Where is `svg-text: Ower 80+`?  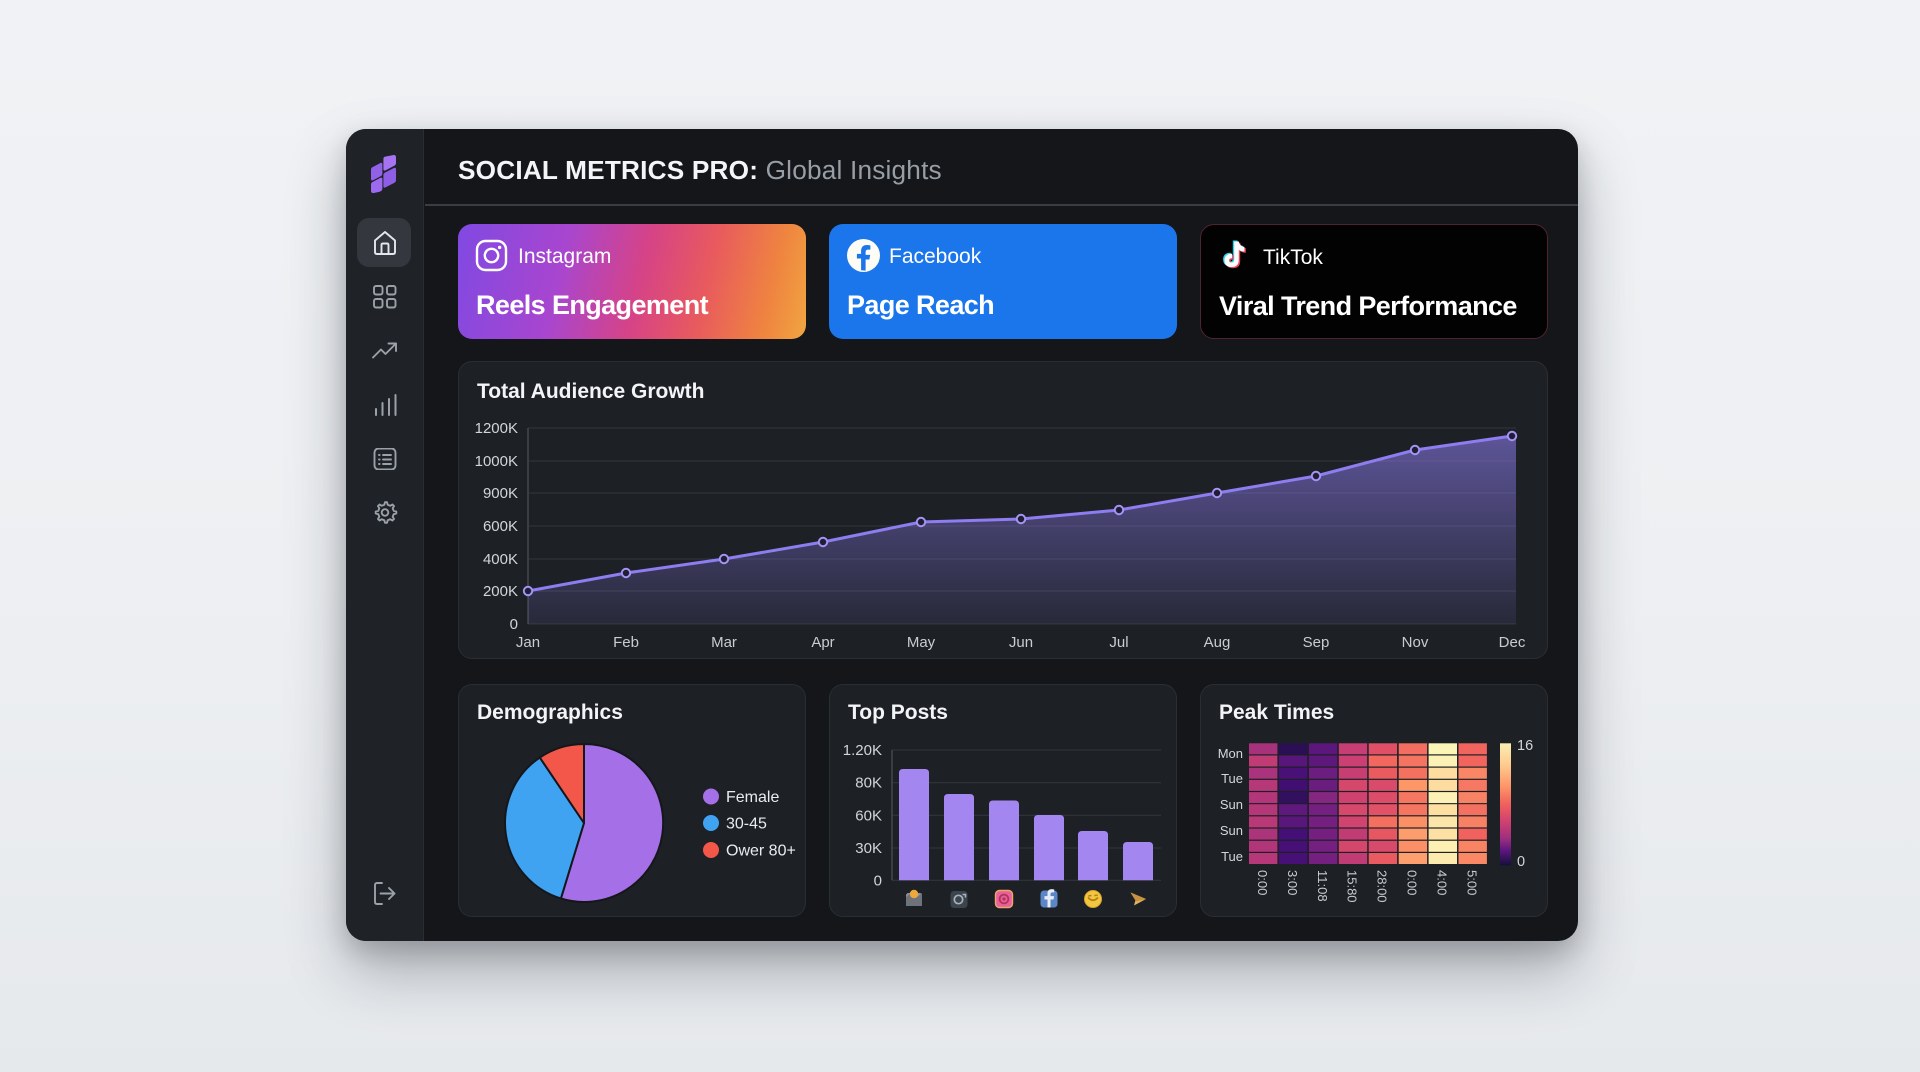
svg-text: Ower 80+ is located at coordinates (761, 851).